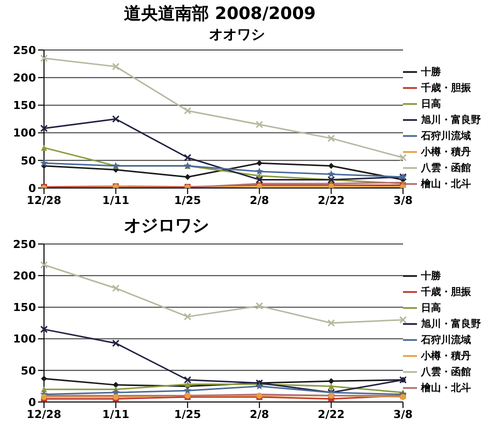  What do you see at coordinates (166, 226) in the screenshot?
I see `chart-title: オジロワシ` at bounding box center [166, 226].